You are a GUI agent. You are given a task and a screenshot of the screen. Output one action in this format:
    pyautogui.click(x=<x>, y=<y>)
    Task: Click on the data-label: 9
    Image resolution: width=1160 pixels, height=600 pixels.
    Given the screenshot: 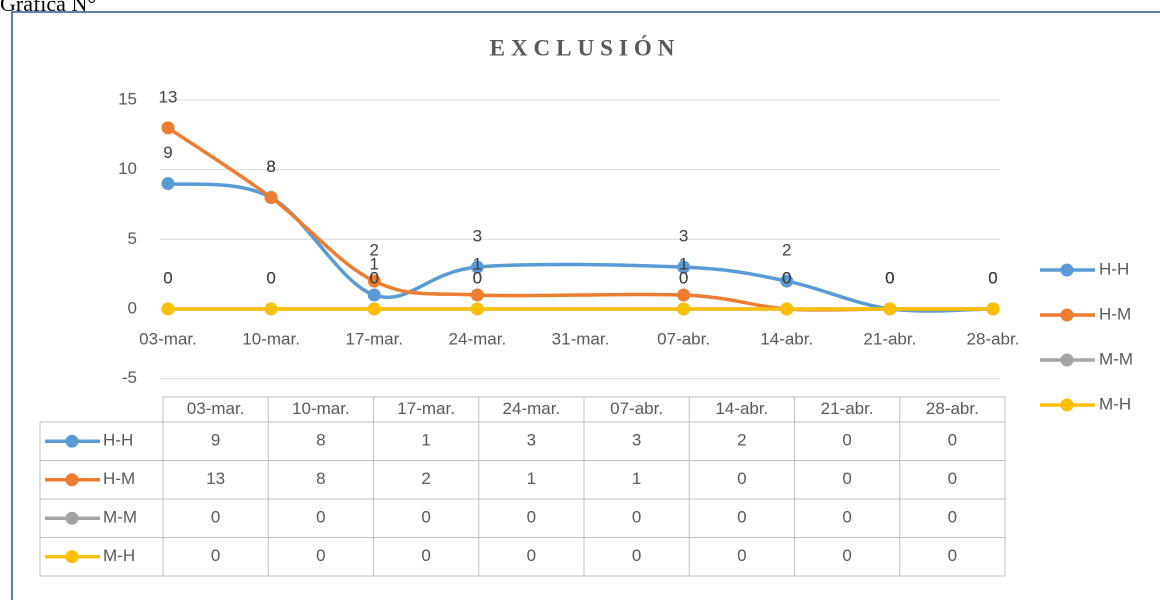 What is the action you would take?
    pyautogui.click(x=167, y=152)
    